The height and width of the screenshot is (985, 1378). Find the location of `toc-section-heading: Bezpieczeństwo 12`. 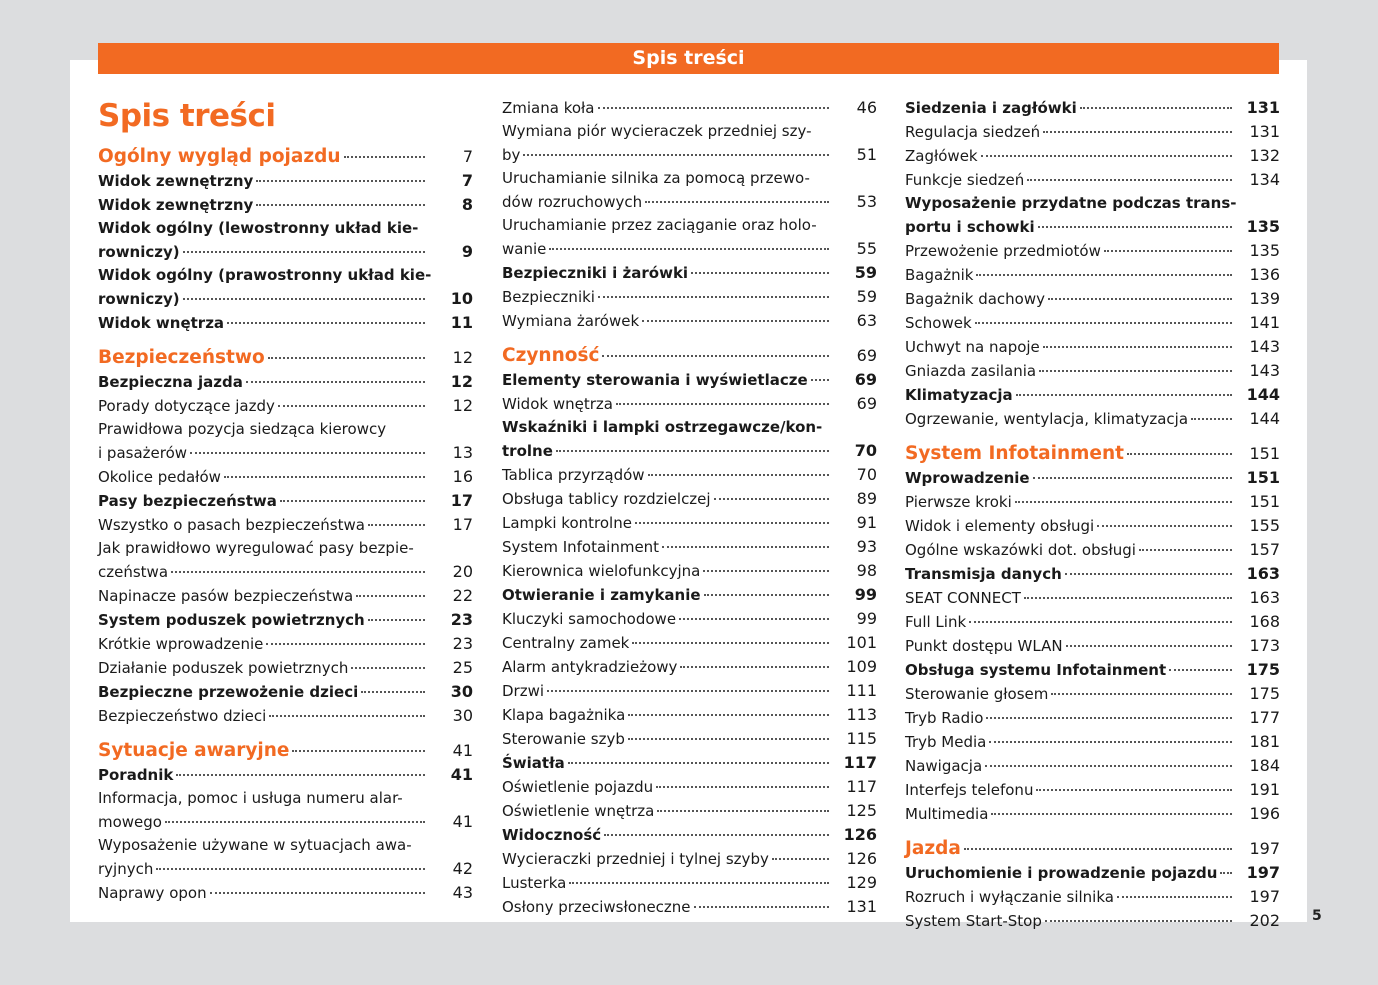

toc-section-heading: Bezpieczeństwo 12 is located at coordinates (285, 358).